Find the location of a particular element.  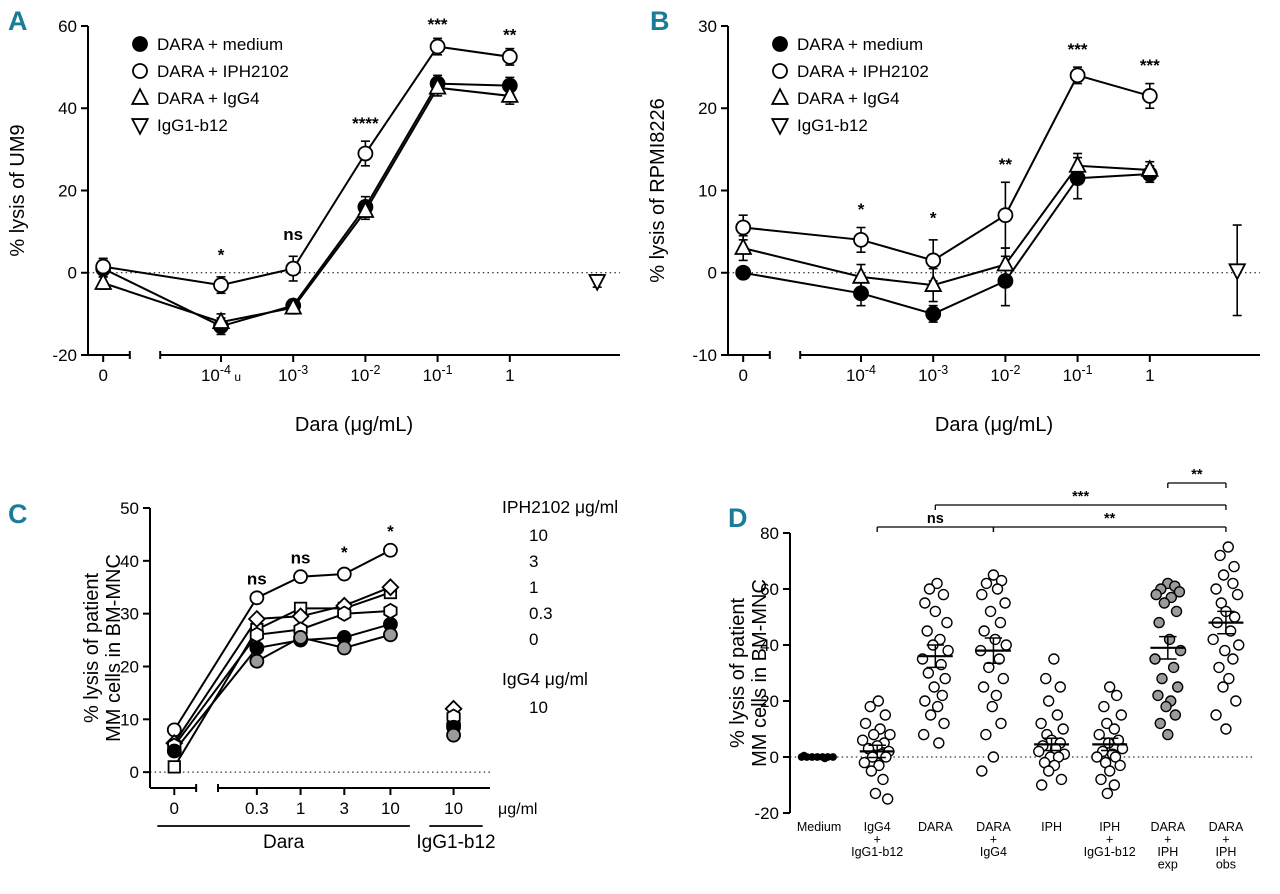

x-unit-label: μg/ml is located at coordinates (517, 809).